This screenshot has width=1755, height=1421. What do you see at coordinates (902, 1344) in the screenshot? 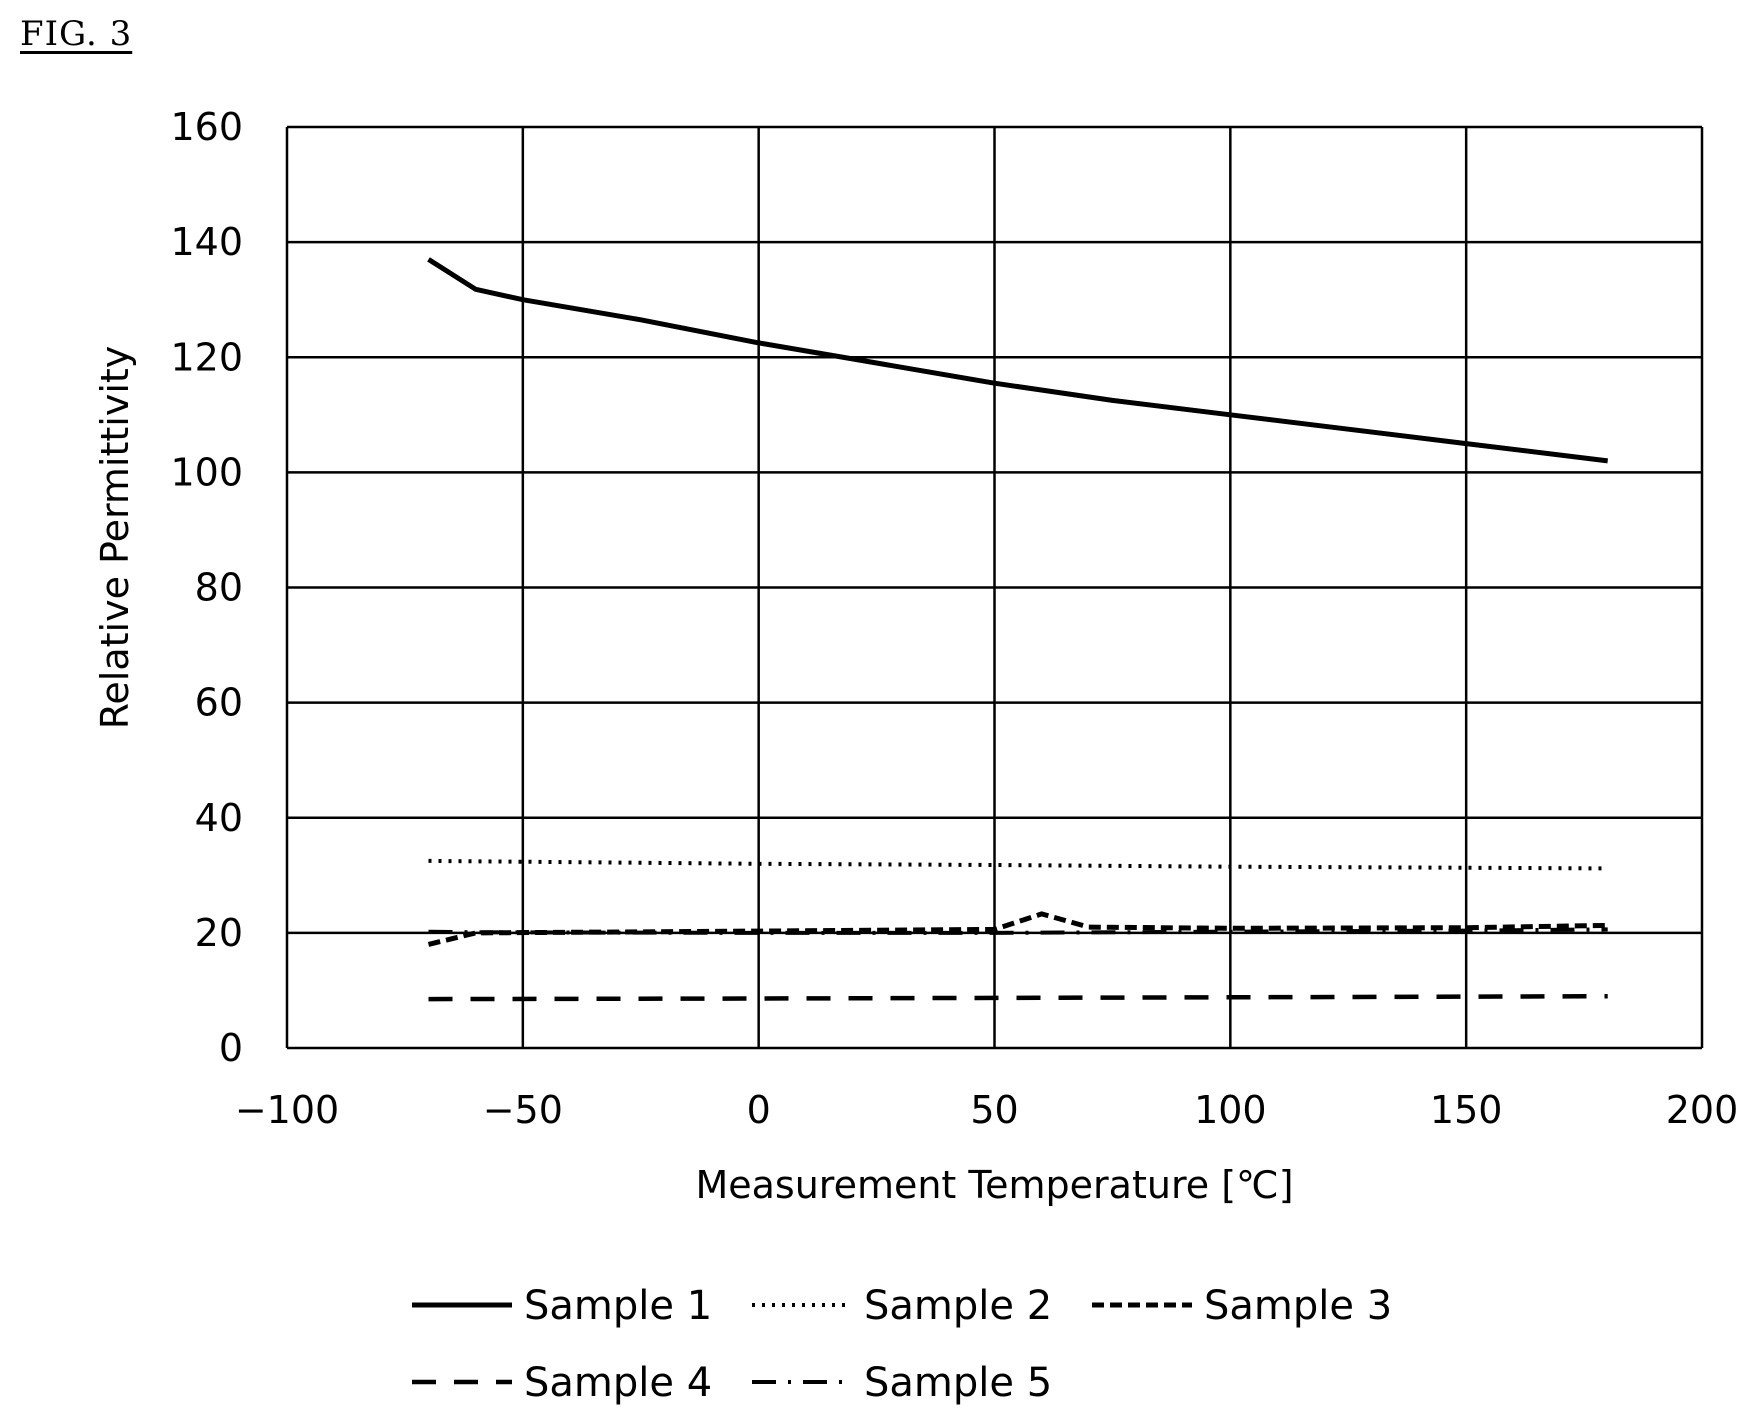
I see `legend: Sample 1 Sample 2 Sample 3 Sample 4 Sample 5` at bounding box center [902, 1344].